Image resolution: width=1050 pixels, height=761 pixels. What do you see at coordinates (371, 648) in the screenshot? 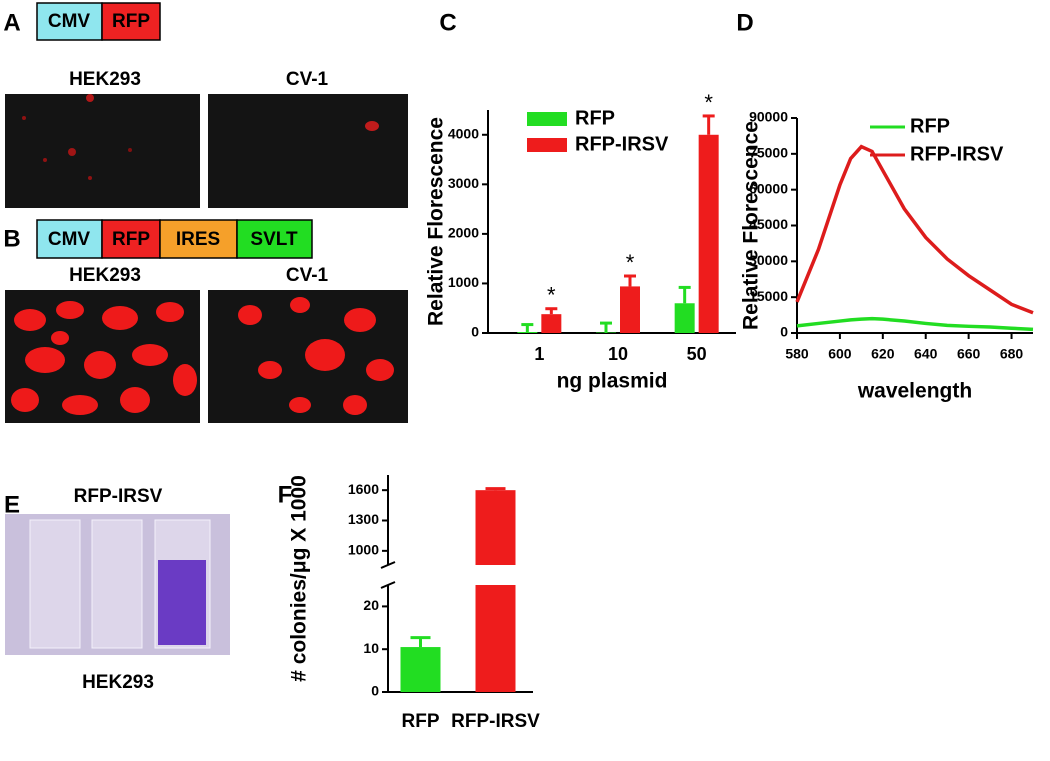
I see `y-tick-label: 10` at bounding box center [371, 648].